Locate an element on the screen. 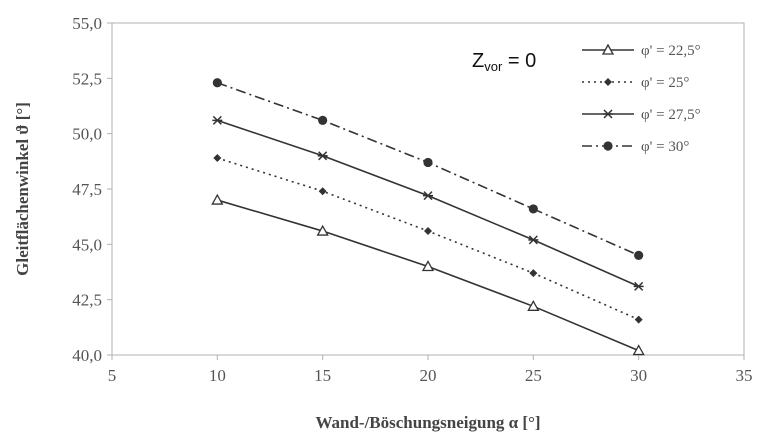 The image size is (765, 434). legend-item: φ' = 25° is located at coordinates (635, 83).